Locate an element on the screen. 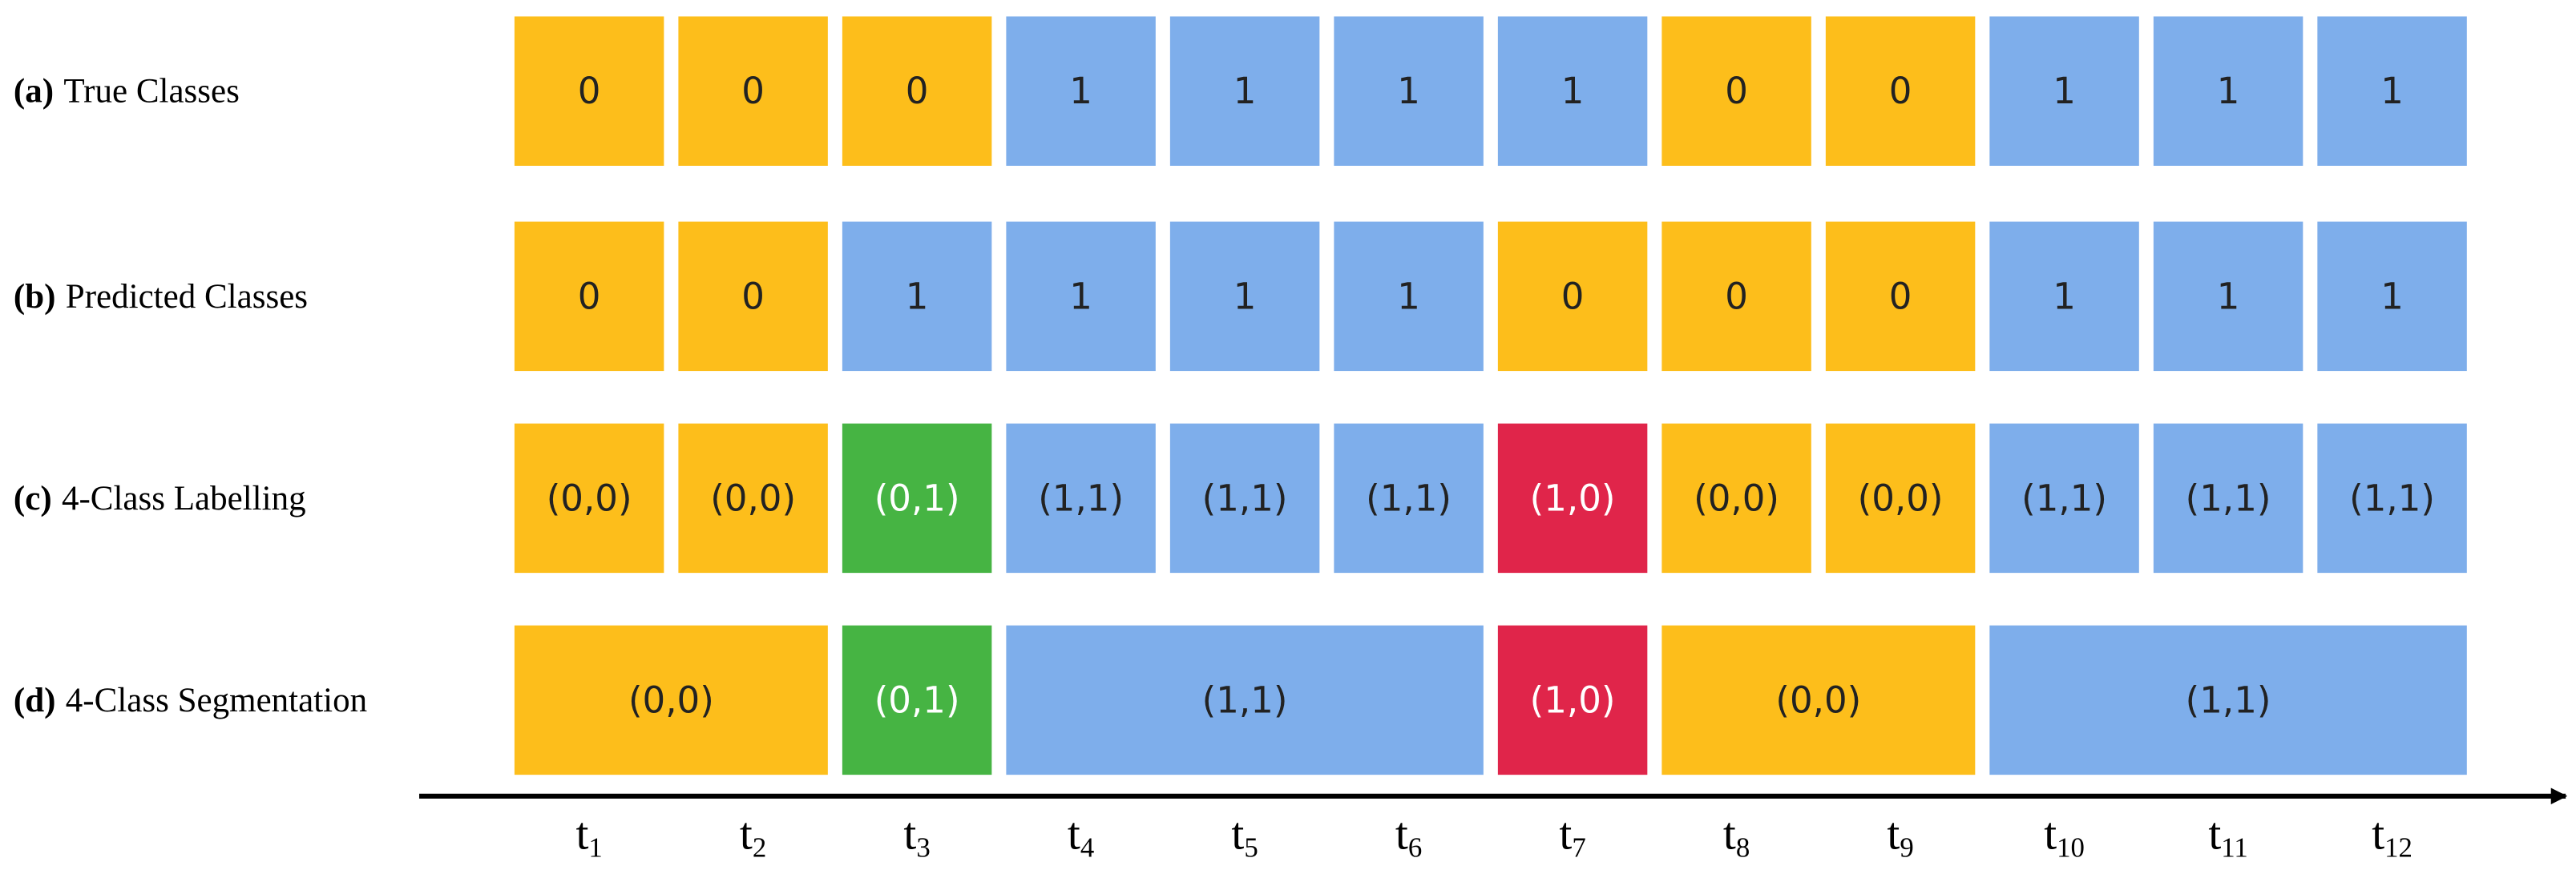 The image size is (2576, 870). time-sub: 3 is located at coordinates (923, 848).